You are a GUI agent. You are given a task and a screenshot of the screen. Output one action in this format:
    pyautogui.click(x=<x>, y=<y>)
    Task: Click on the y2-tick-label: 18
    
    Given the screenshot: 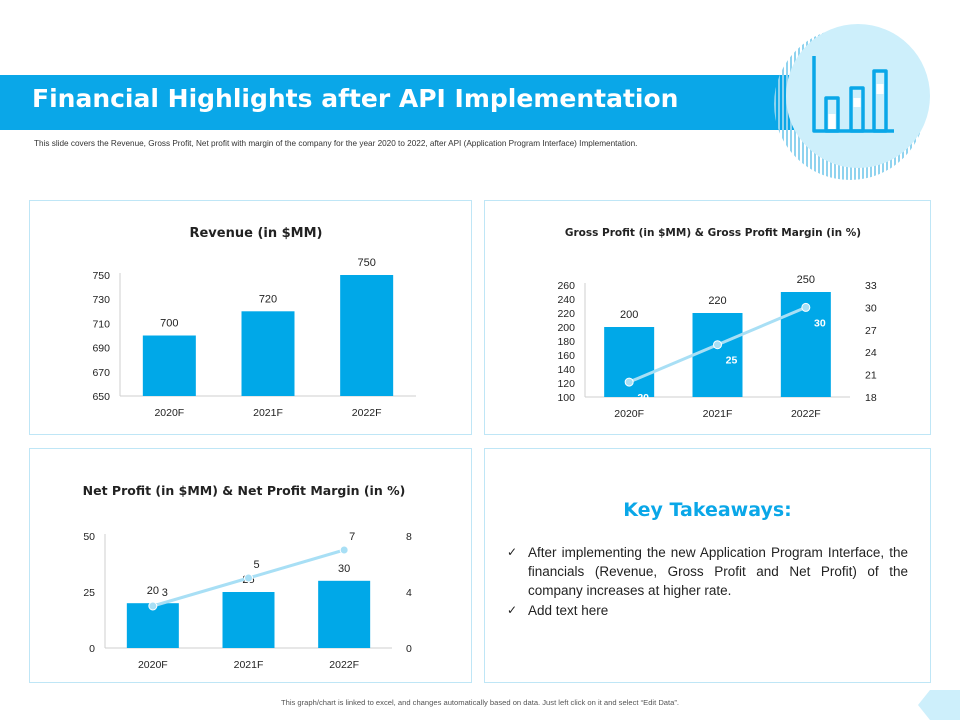 What is the action you would take?
    pyautogui.click(x=871, y=398)
    